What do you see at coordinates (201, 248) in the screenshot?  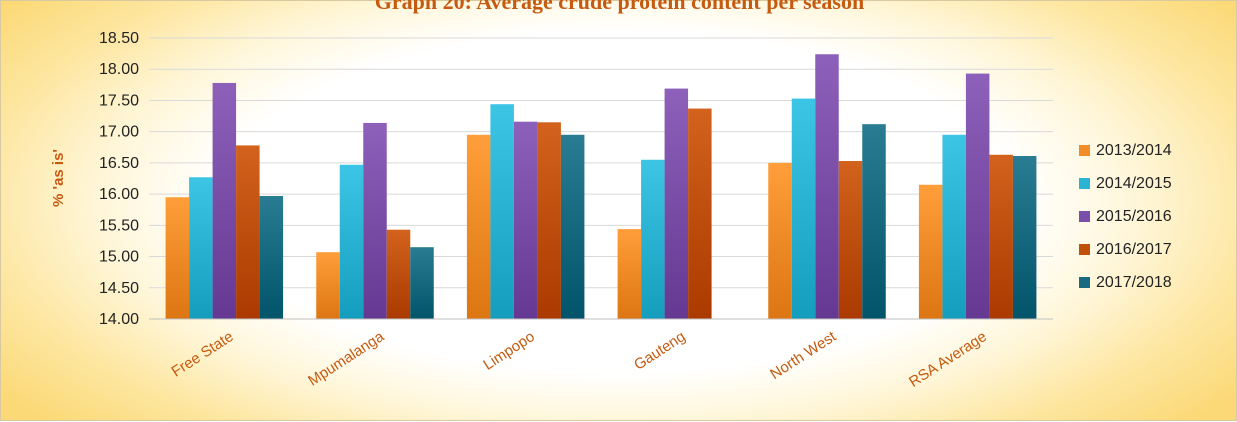 I see `bar-2014-2015-free-state` at bounding box center [201, 248].